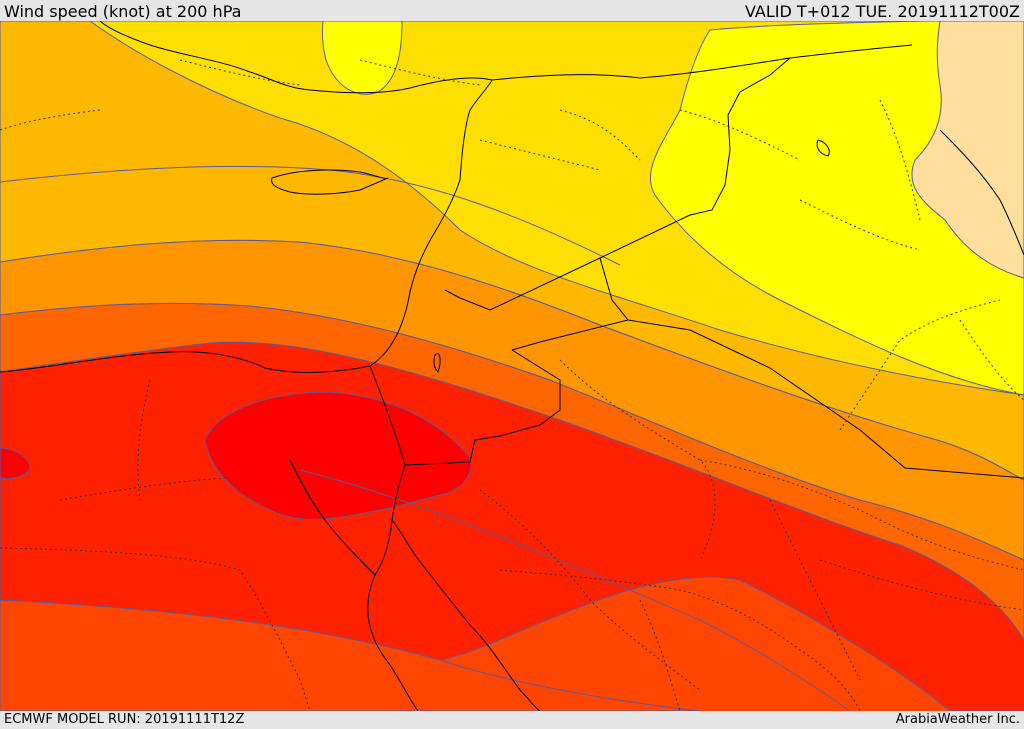  I want to click on coastline-sinai, so click(307, 490).